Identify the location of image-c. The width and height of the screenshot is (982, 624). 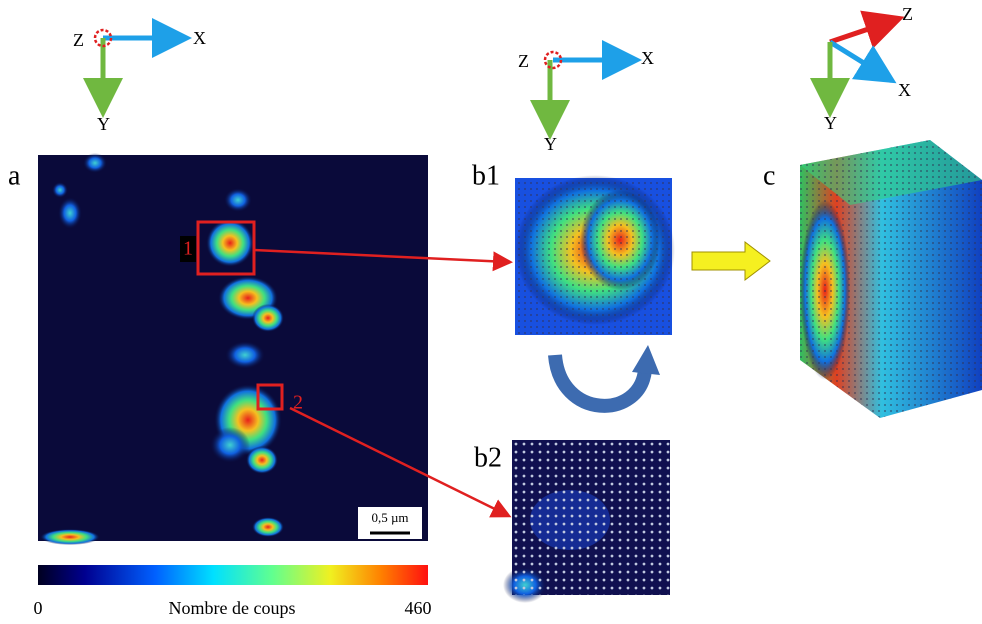
(891, 279).